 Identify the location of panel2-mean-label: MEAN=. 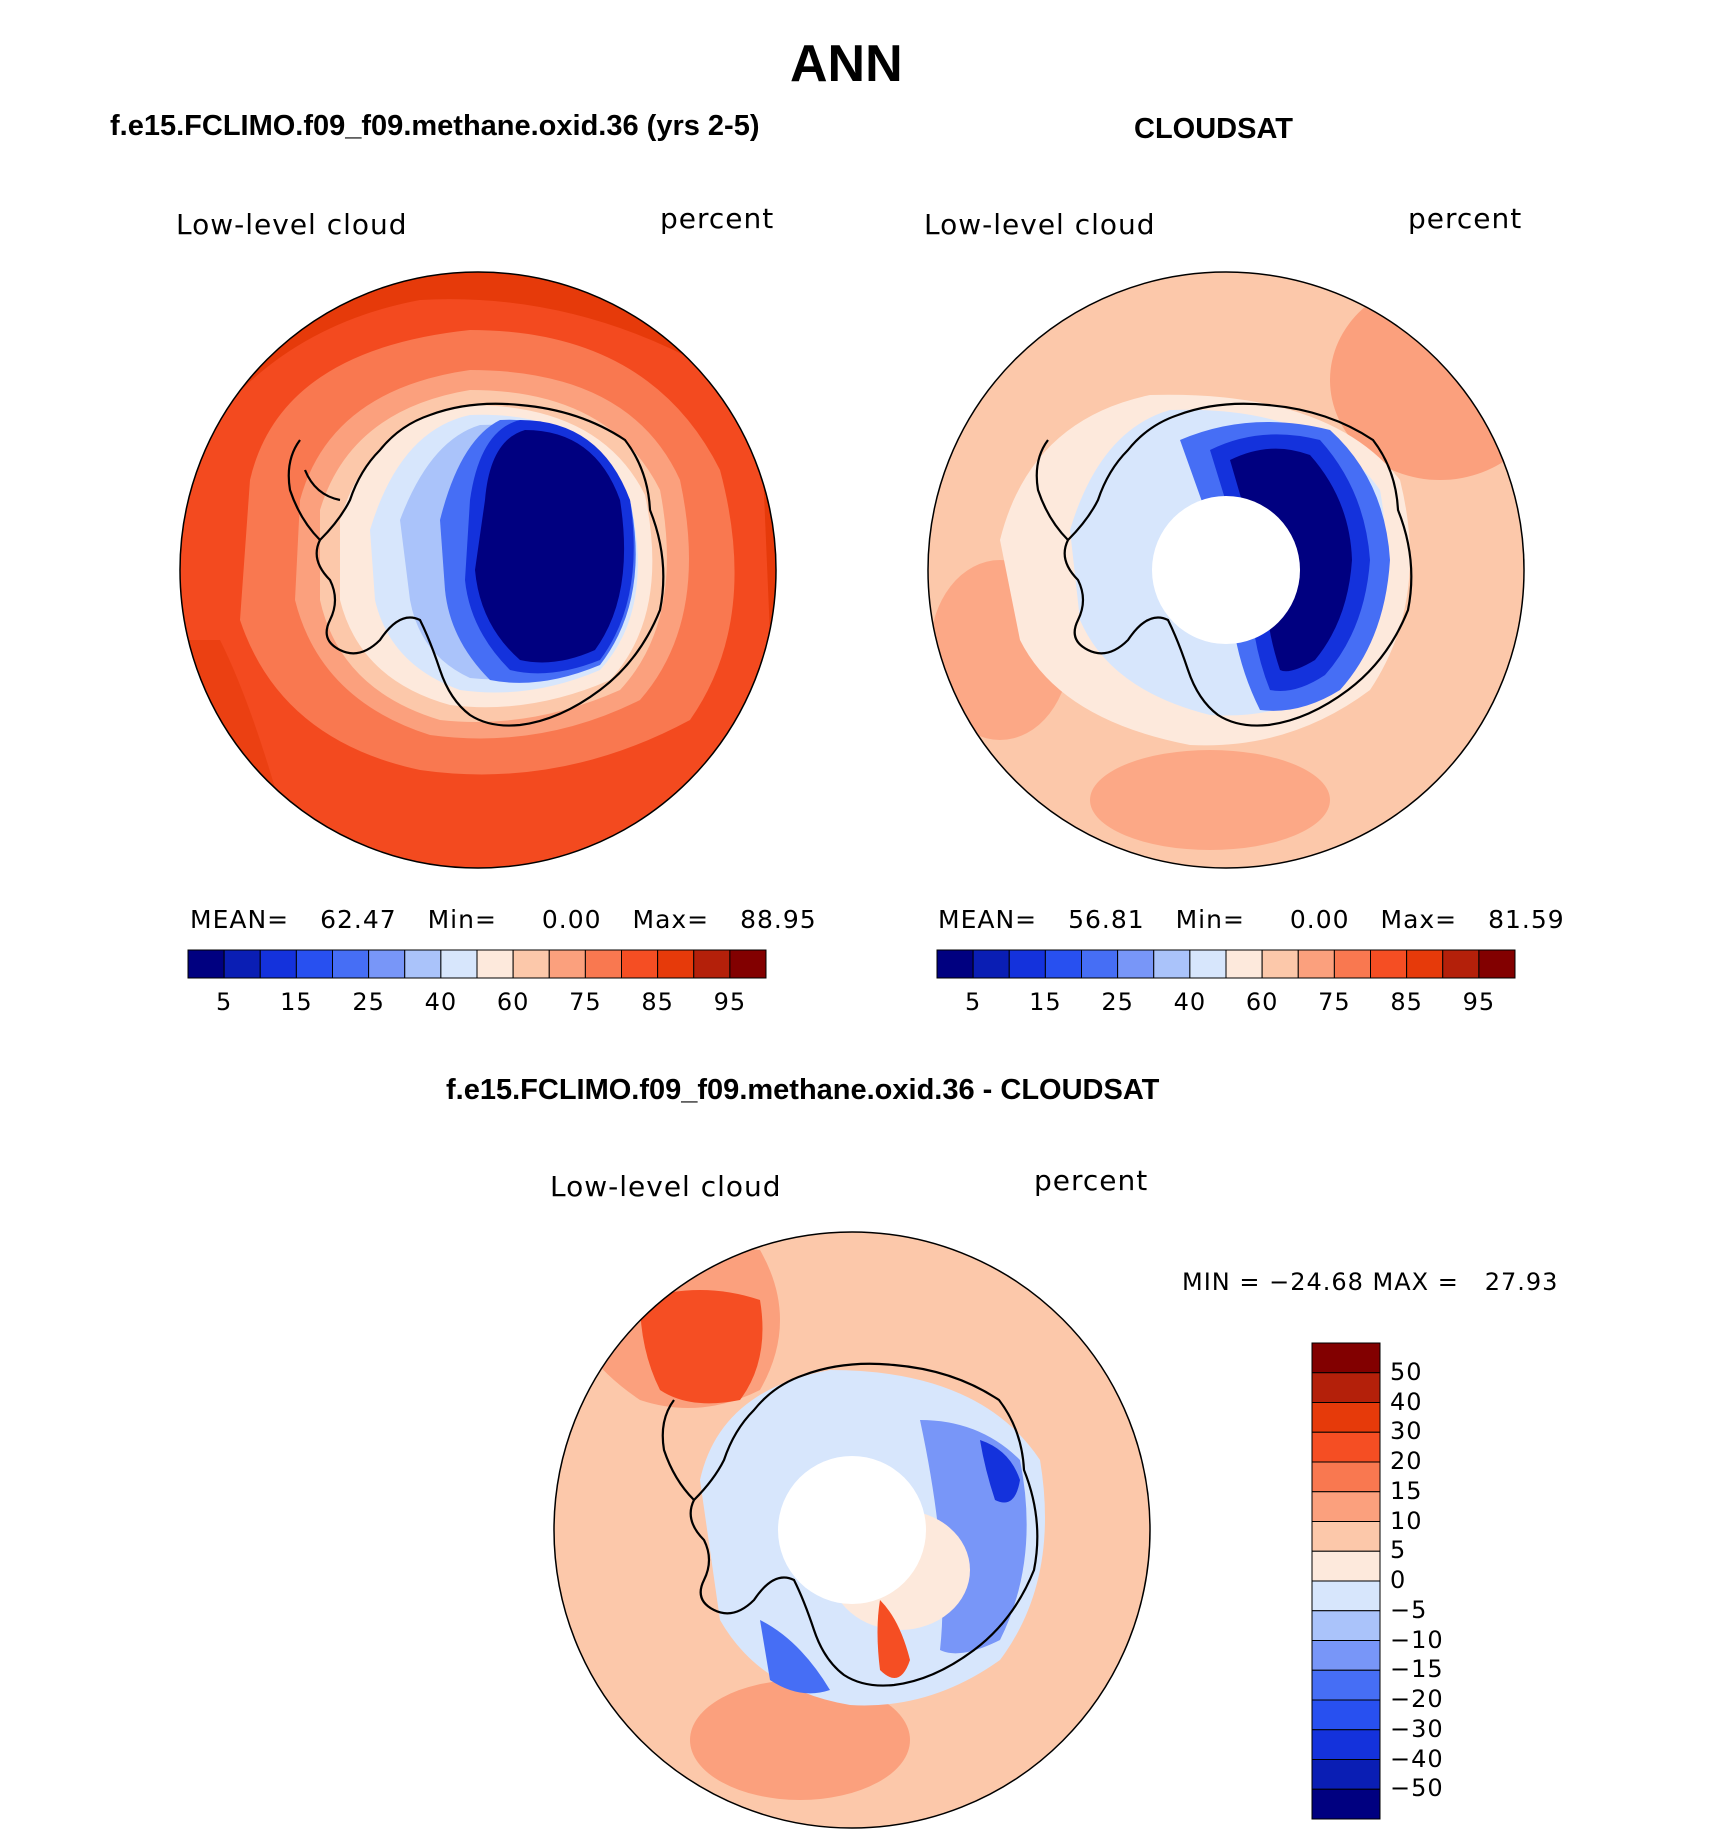
(988, 919).